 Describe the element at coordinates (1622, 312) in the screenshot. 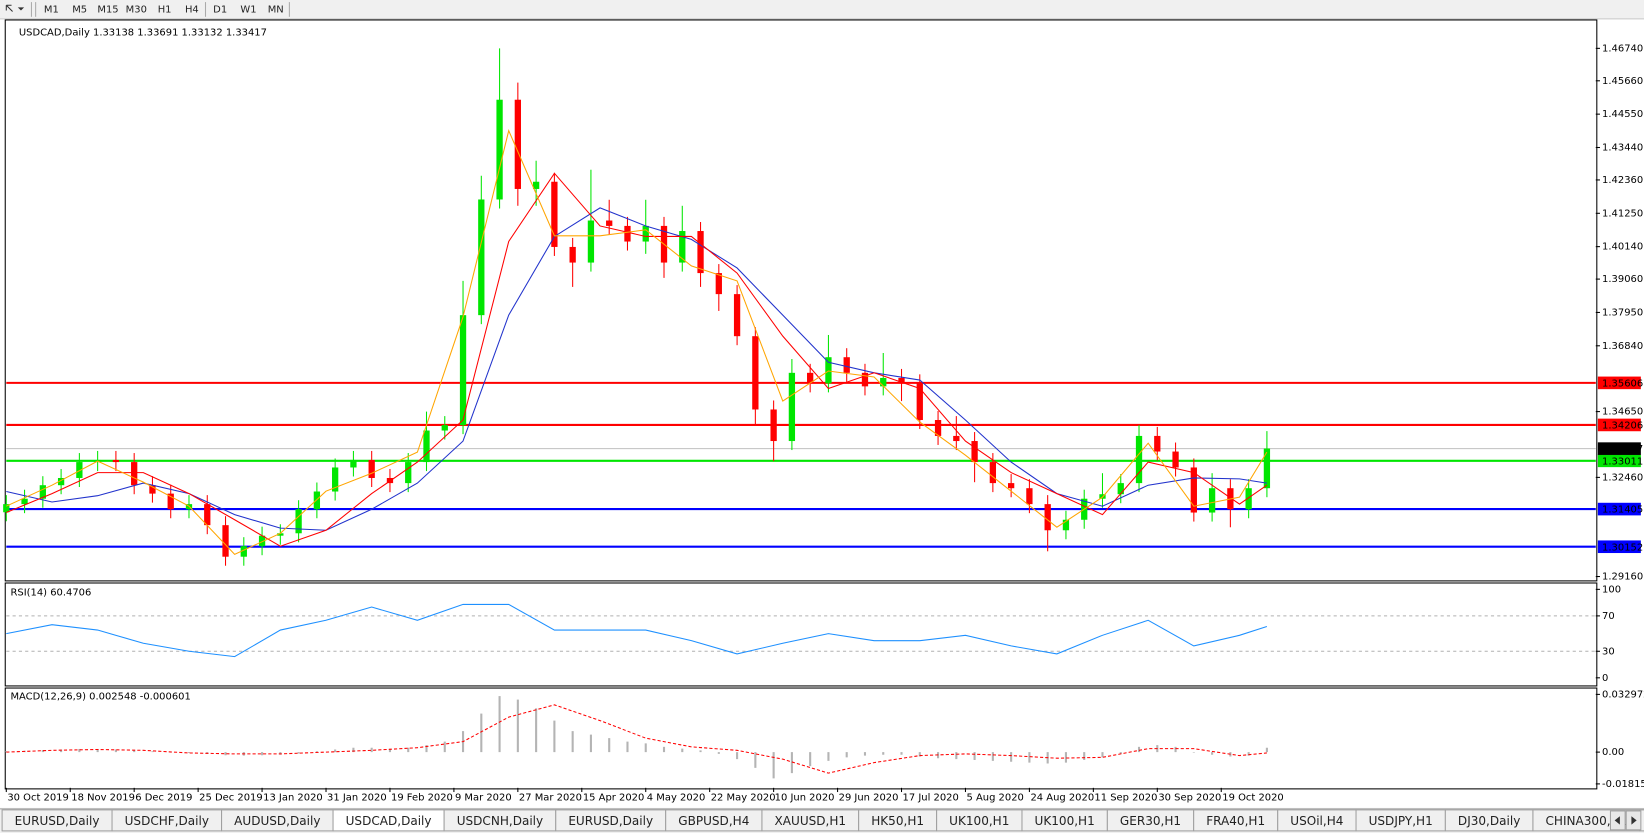

I see `y-tick-label: 1.37950` at that location.